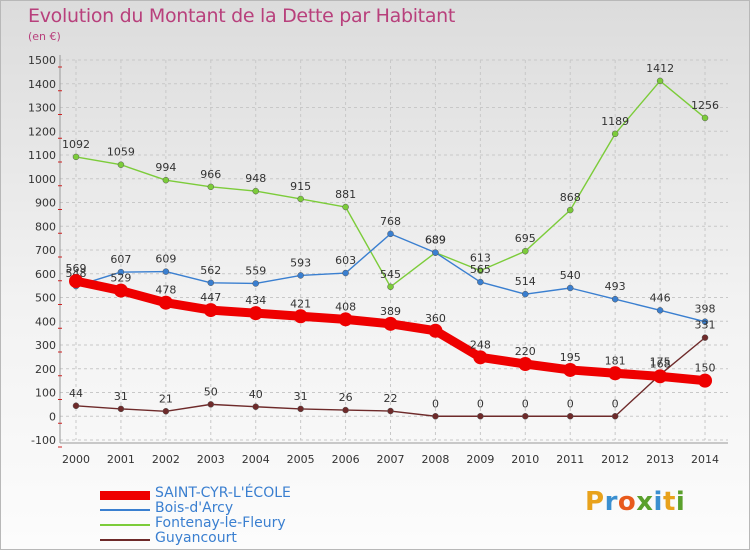 This screenshot has height=550, width=750. I want to click on data-label: 1256, so click(705, 105).